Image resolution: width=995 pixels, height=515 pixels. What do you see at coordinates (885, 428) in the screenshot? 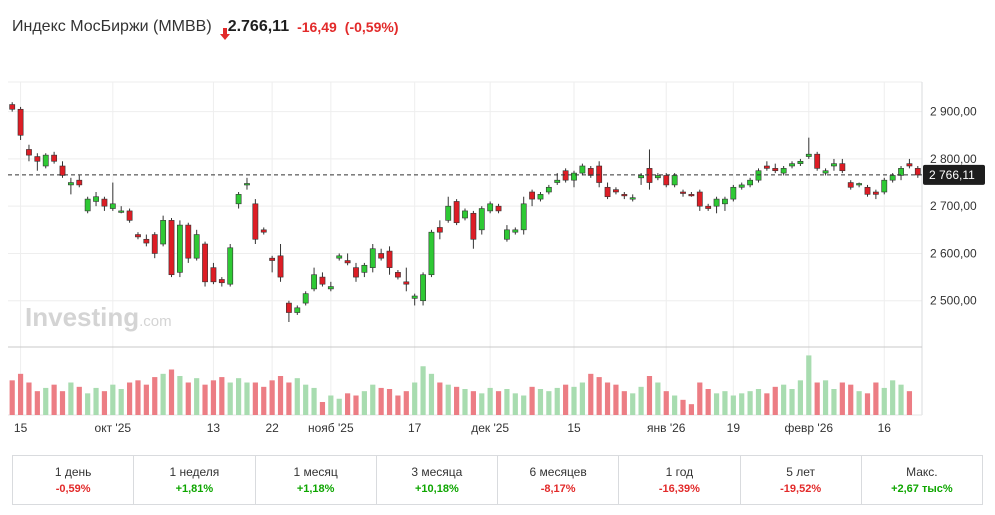
I see `x-tick-label: 16` at bounding box center [885, 428].